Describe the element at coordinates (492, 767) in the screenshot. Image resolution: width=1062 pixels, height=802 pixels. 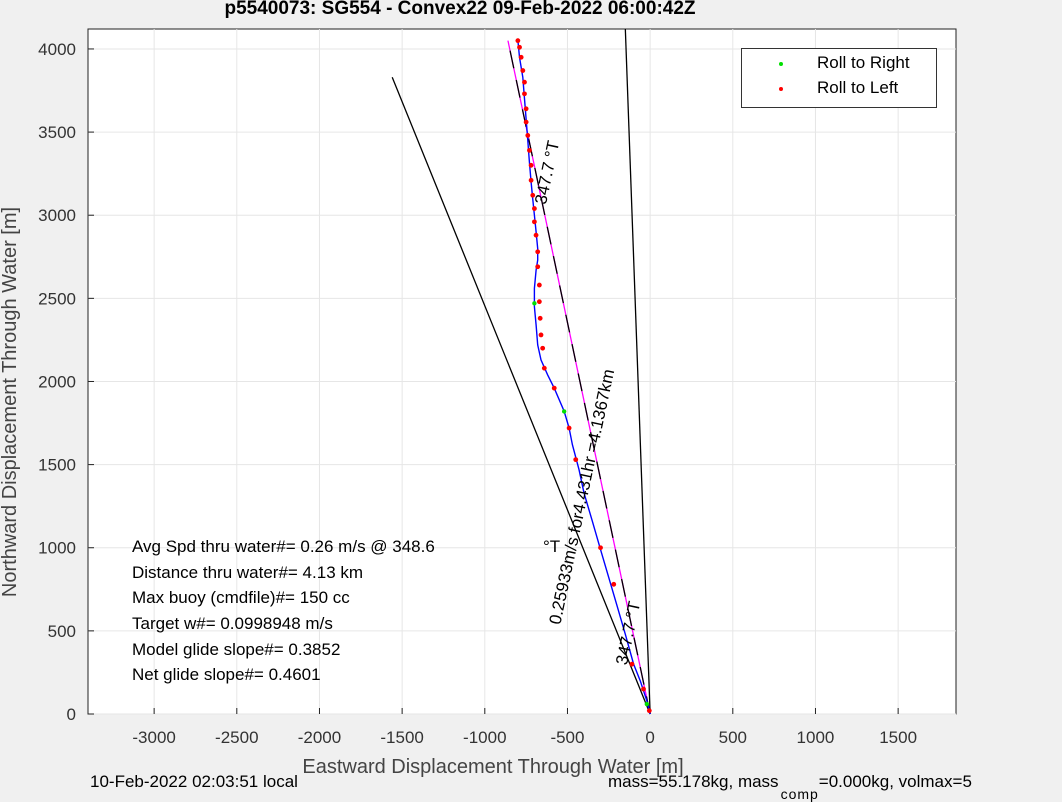
I see `x-axis-label: Eastward Displacement Through Water [m]` at that location.